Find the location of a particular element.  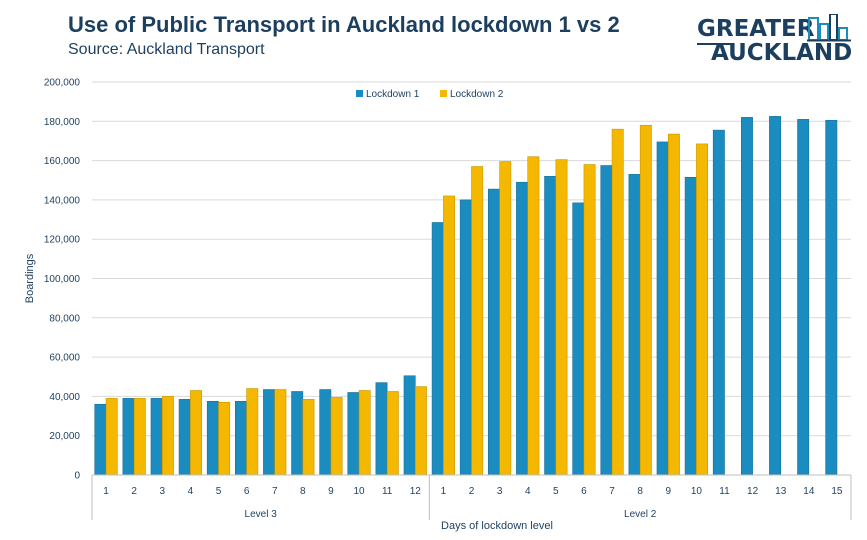

y-tick-label: 140,000 is located at coordinates (62, 200).